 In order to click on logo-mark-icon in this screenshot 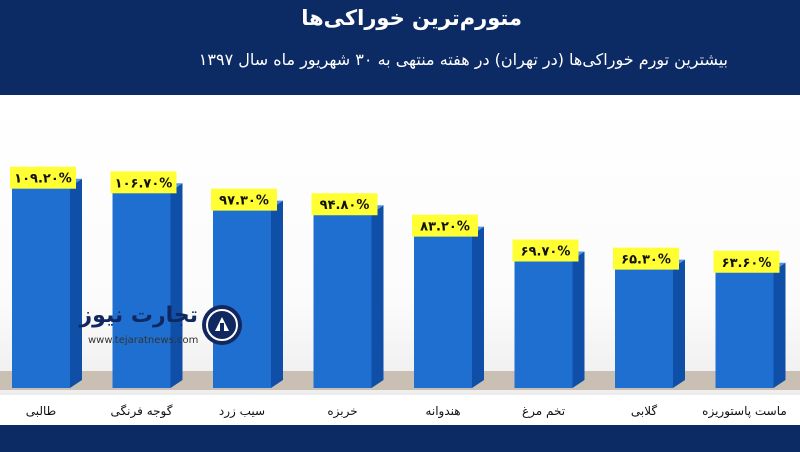, I will do `click(222, 325)`.